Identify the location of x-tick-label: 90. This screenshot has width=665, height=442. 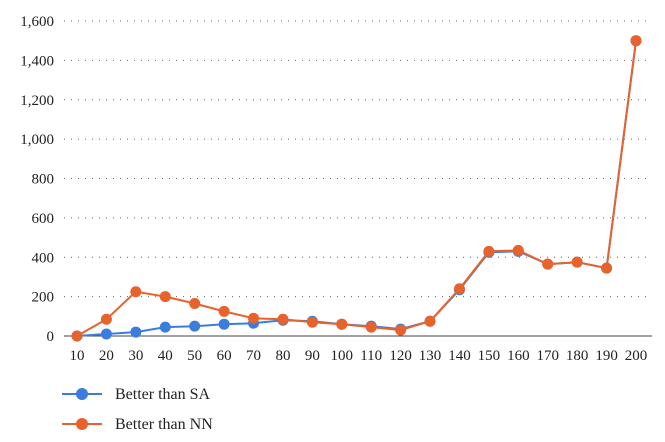
(312, 356).